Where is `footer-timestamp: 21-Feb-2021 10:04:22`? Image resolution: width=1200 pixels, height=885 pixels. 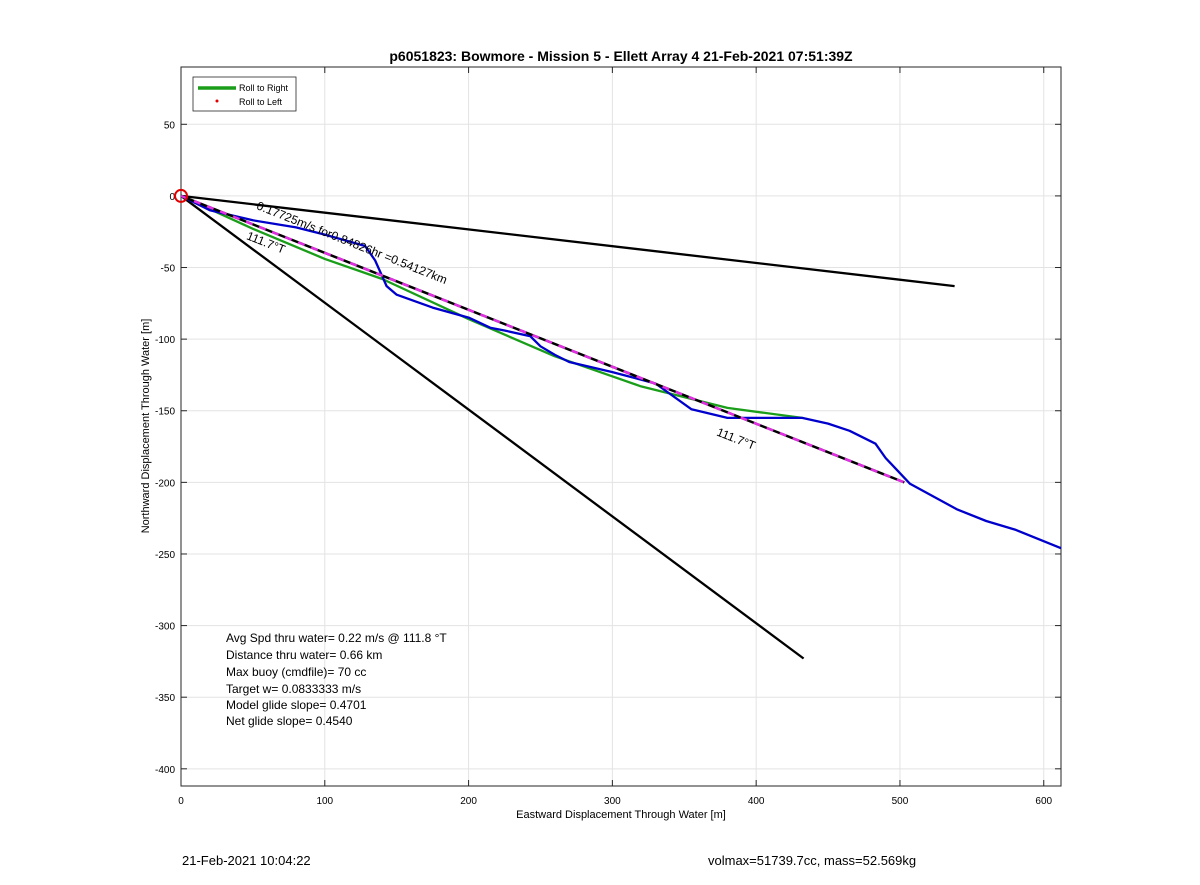
footer-timestamp: 21-Feb-2021 10:04:22 is located at coordinates (246, 860).